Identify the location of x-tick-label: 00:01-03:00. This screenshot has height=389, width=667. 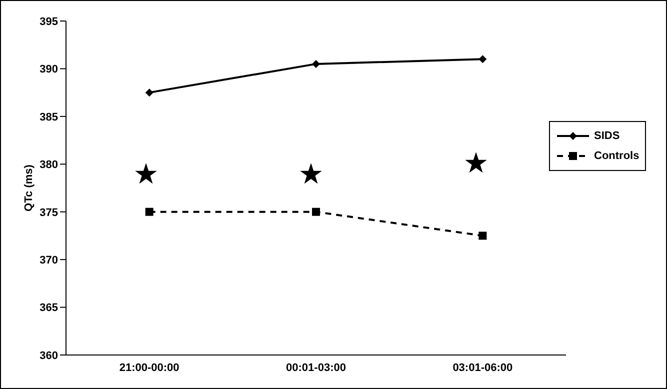
(316, 368).